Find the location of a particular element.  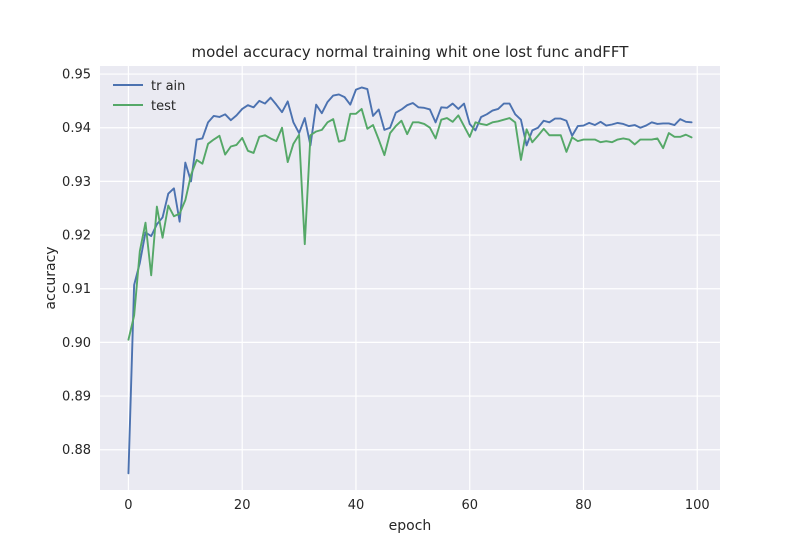

y-tick-label: 0.88 is located at coordinates (76, 450).